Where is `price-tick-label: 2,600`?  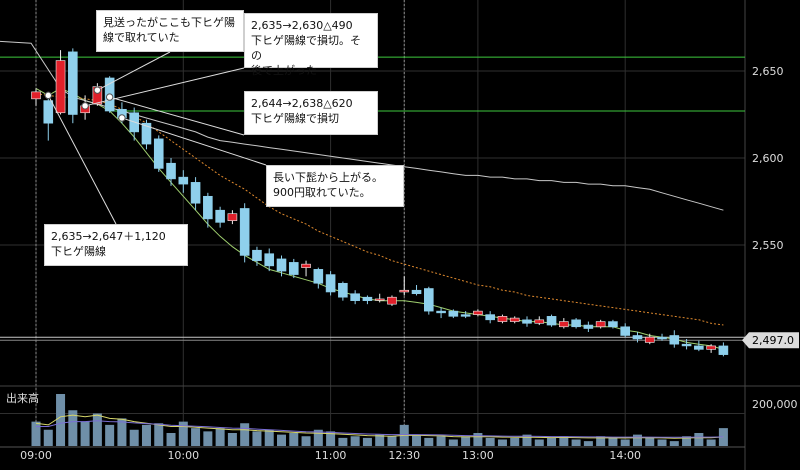 price-tick-label: 2,600 is located at coordinates (768, 158).